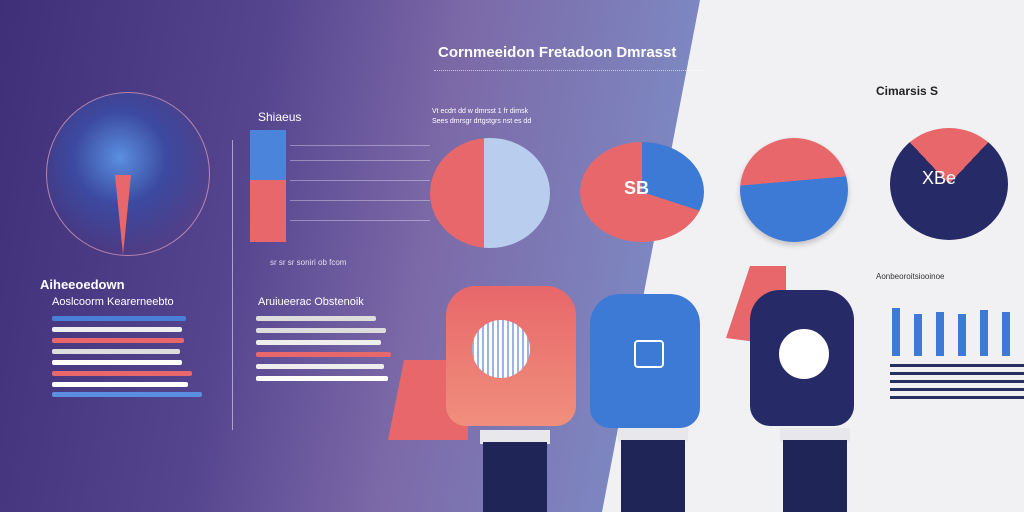 This screenshot has height=512, width=1024. Describe the element at coordinates (557, 52) in the screenshot. I see `page-title: Cornmeeidon Fretadoon Dmrasst` at that location.